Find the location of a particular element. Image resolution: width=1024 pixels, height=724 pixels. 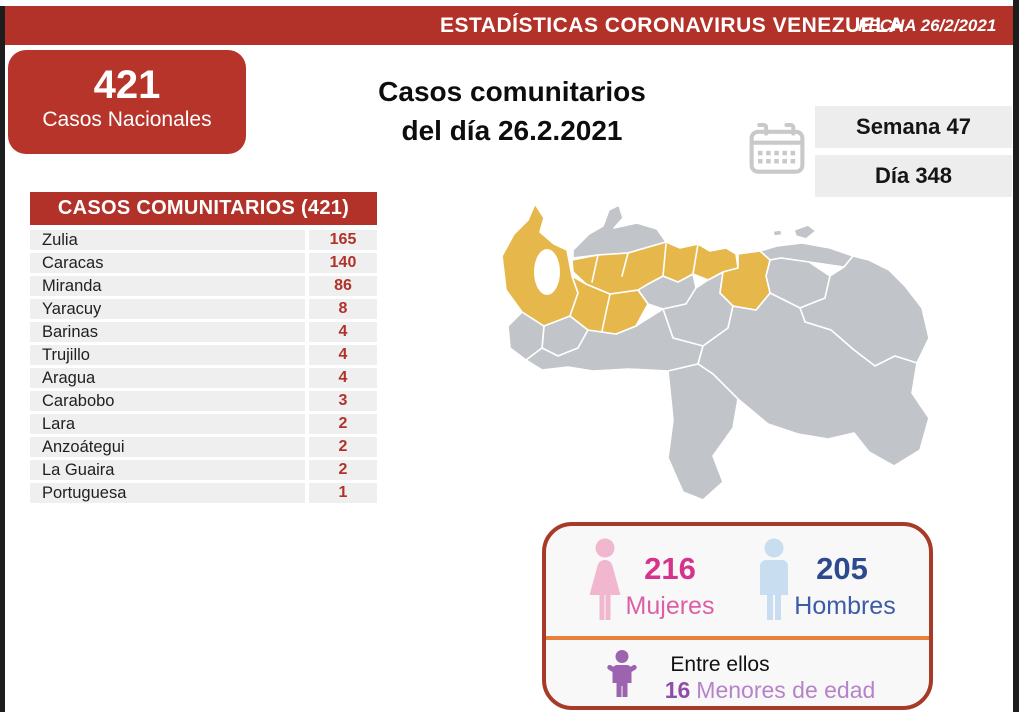

table-row: Zulia 165 is located at coordinates (203, 240).